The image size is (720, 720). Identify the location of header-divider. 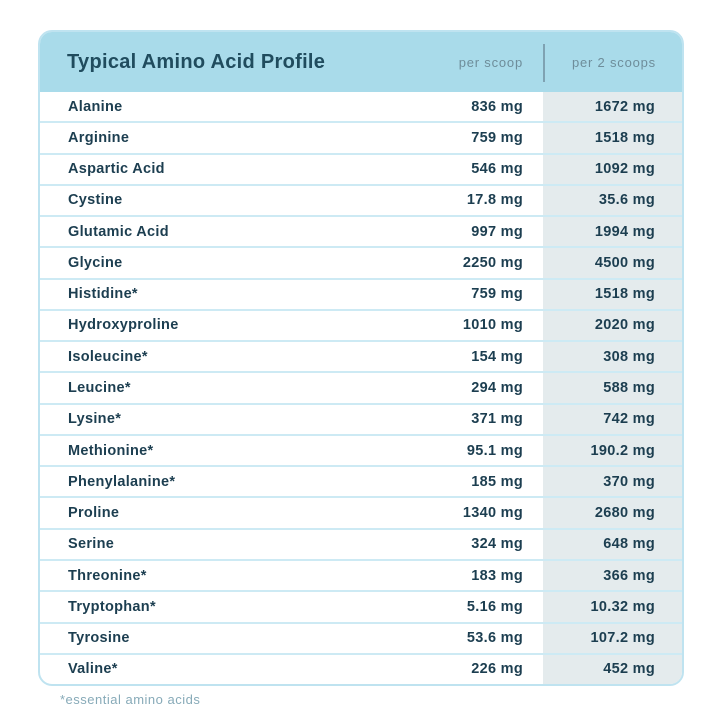
(544, 63).